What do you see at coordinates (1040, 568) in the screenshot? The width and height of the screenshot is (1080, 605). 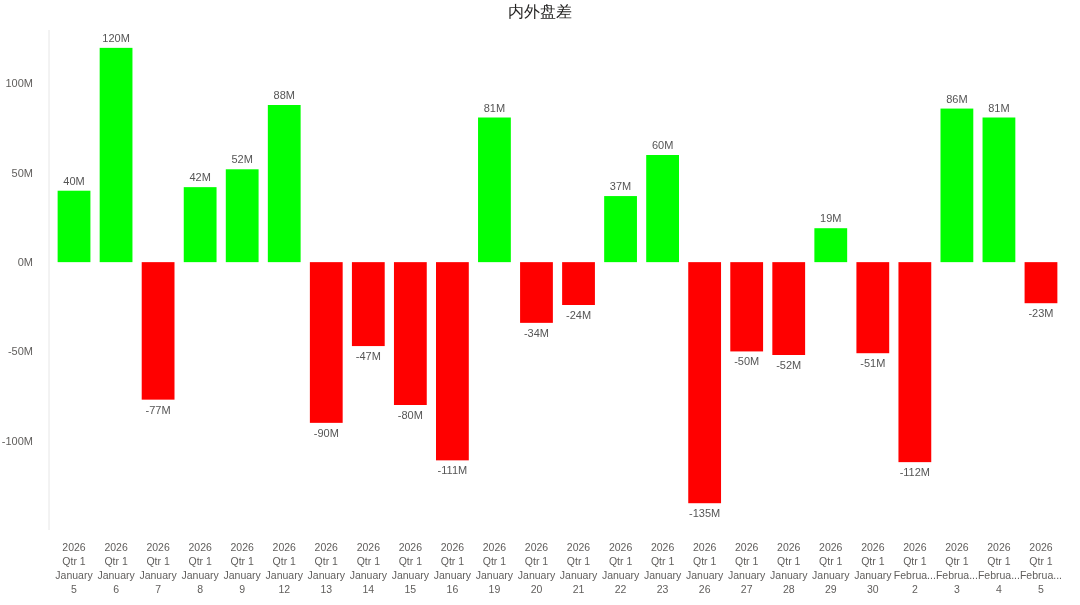 I see `x-tick-label: 2026 Qtr 1 Februa... 5` at bounding box center [1040, 568].